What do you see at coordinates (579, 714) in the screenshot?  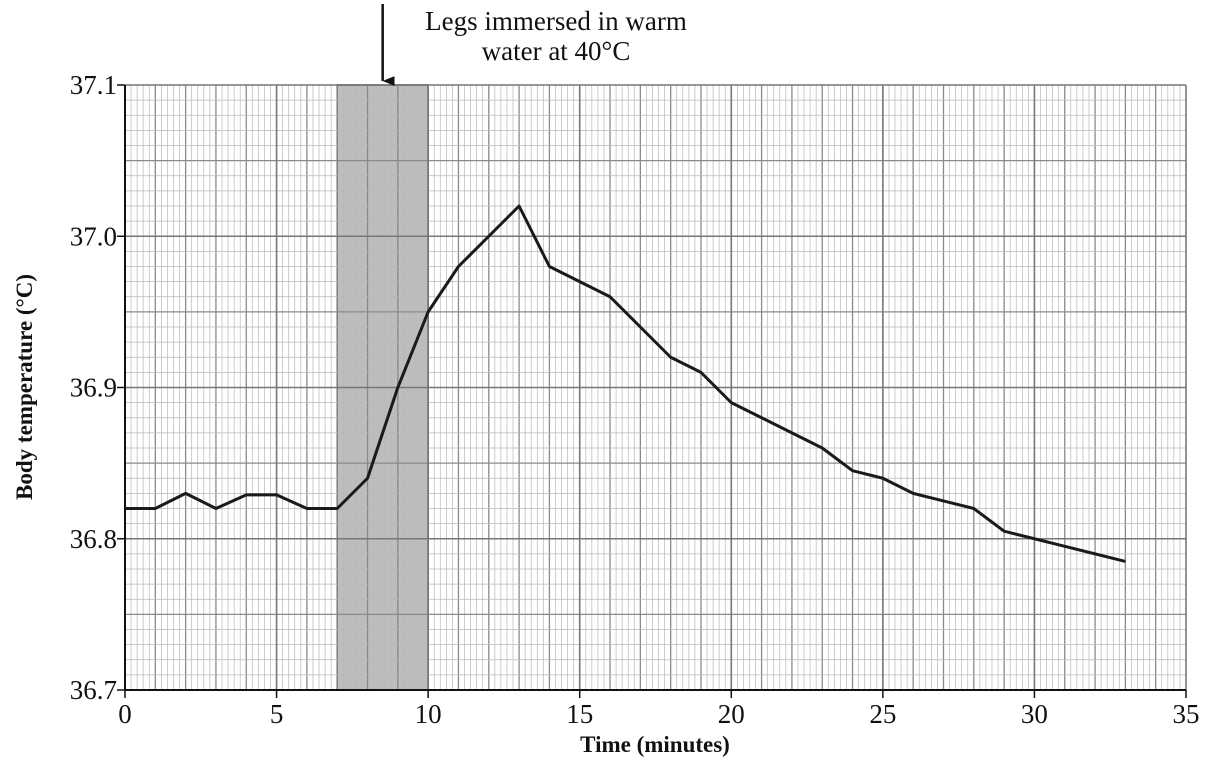 I see `x-tick-label: 15` at bounding box center [579, 714].